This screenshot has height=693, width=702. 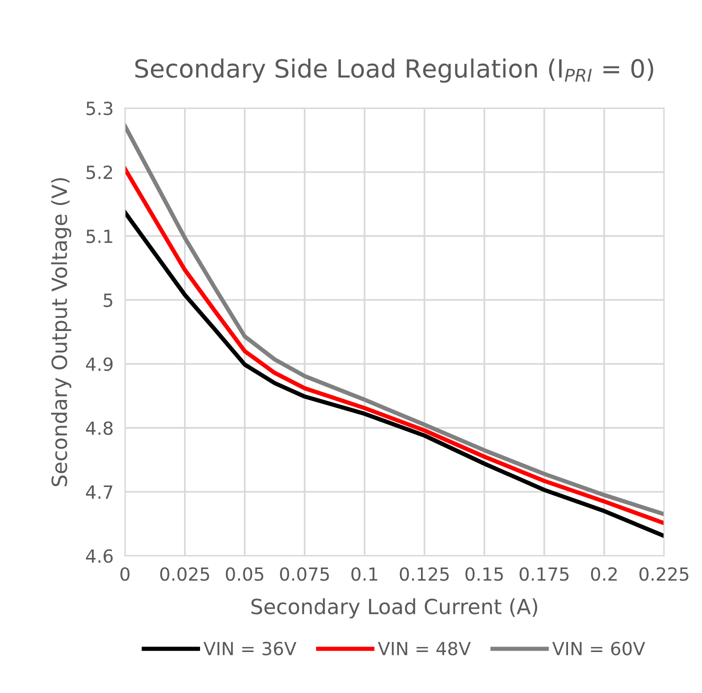 I want to click on x-tick-label: 0.125, so click(x=424, y=574).